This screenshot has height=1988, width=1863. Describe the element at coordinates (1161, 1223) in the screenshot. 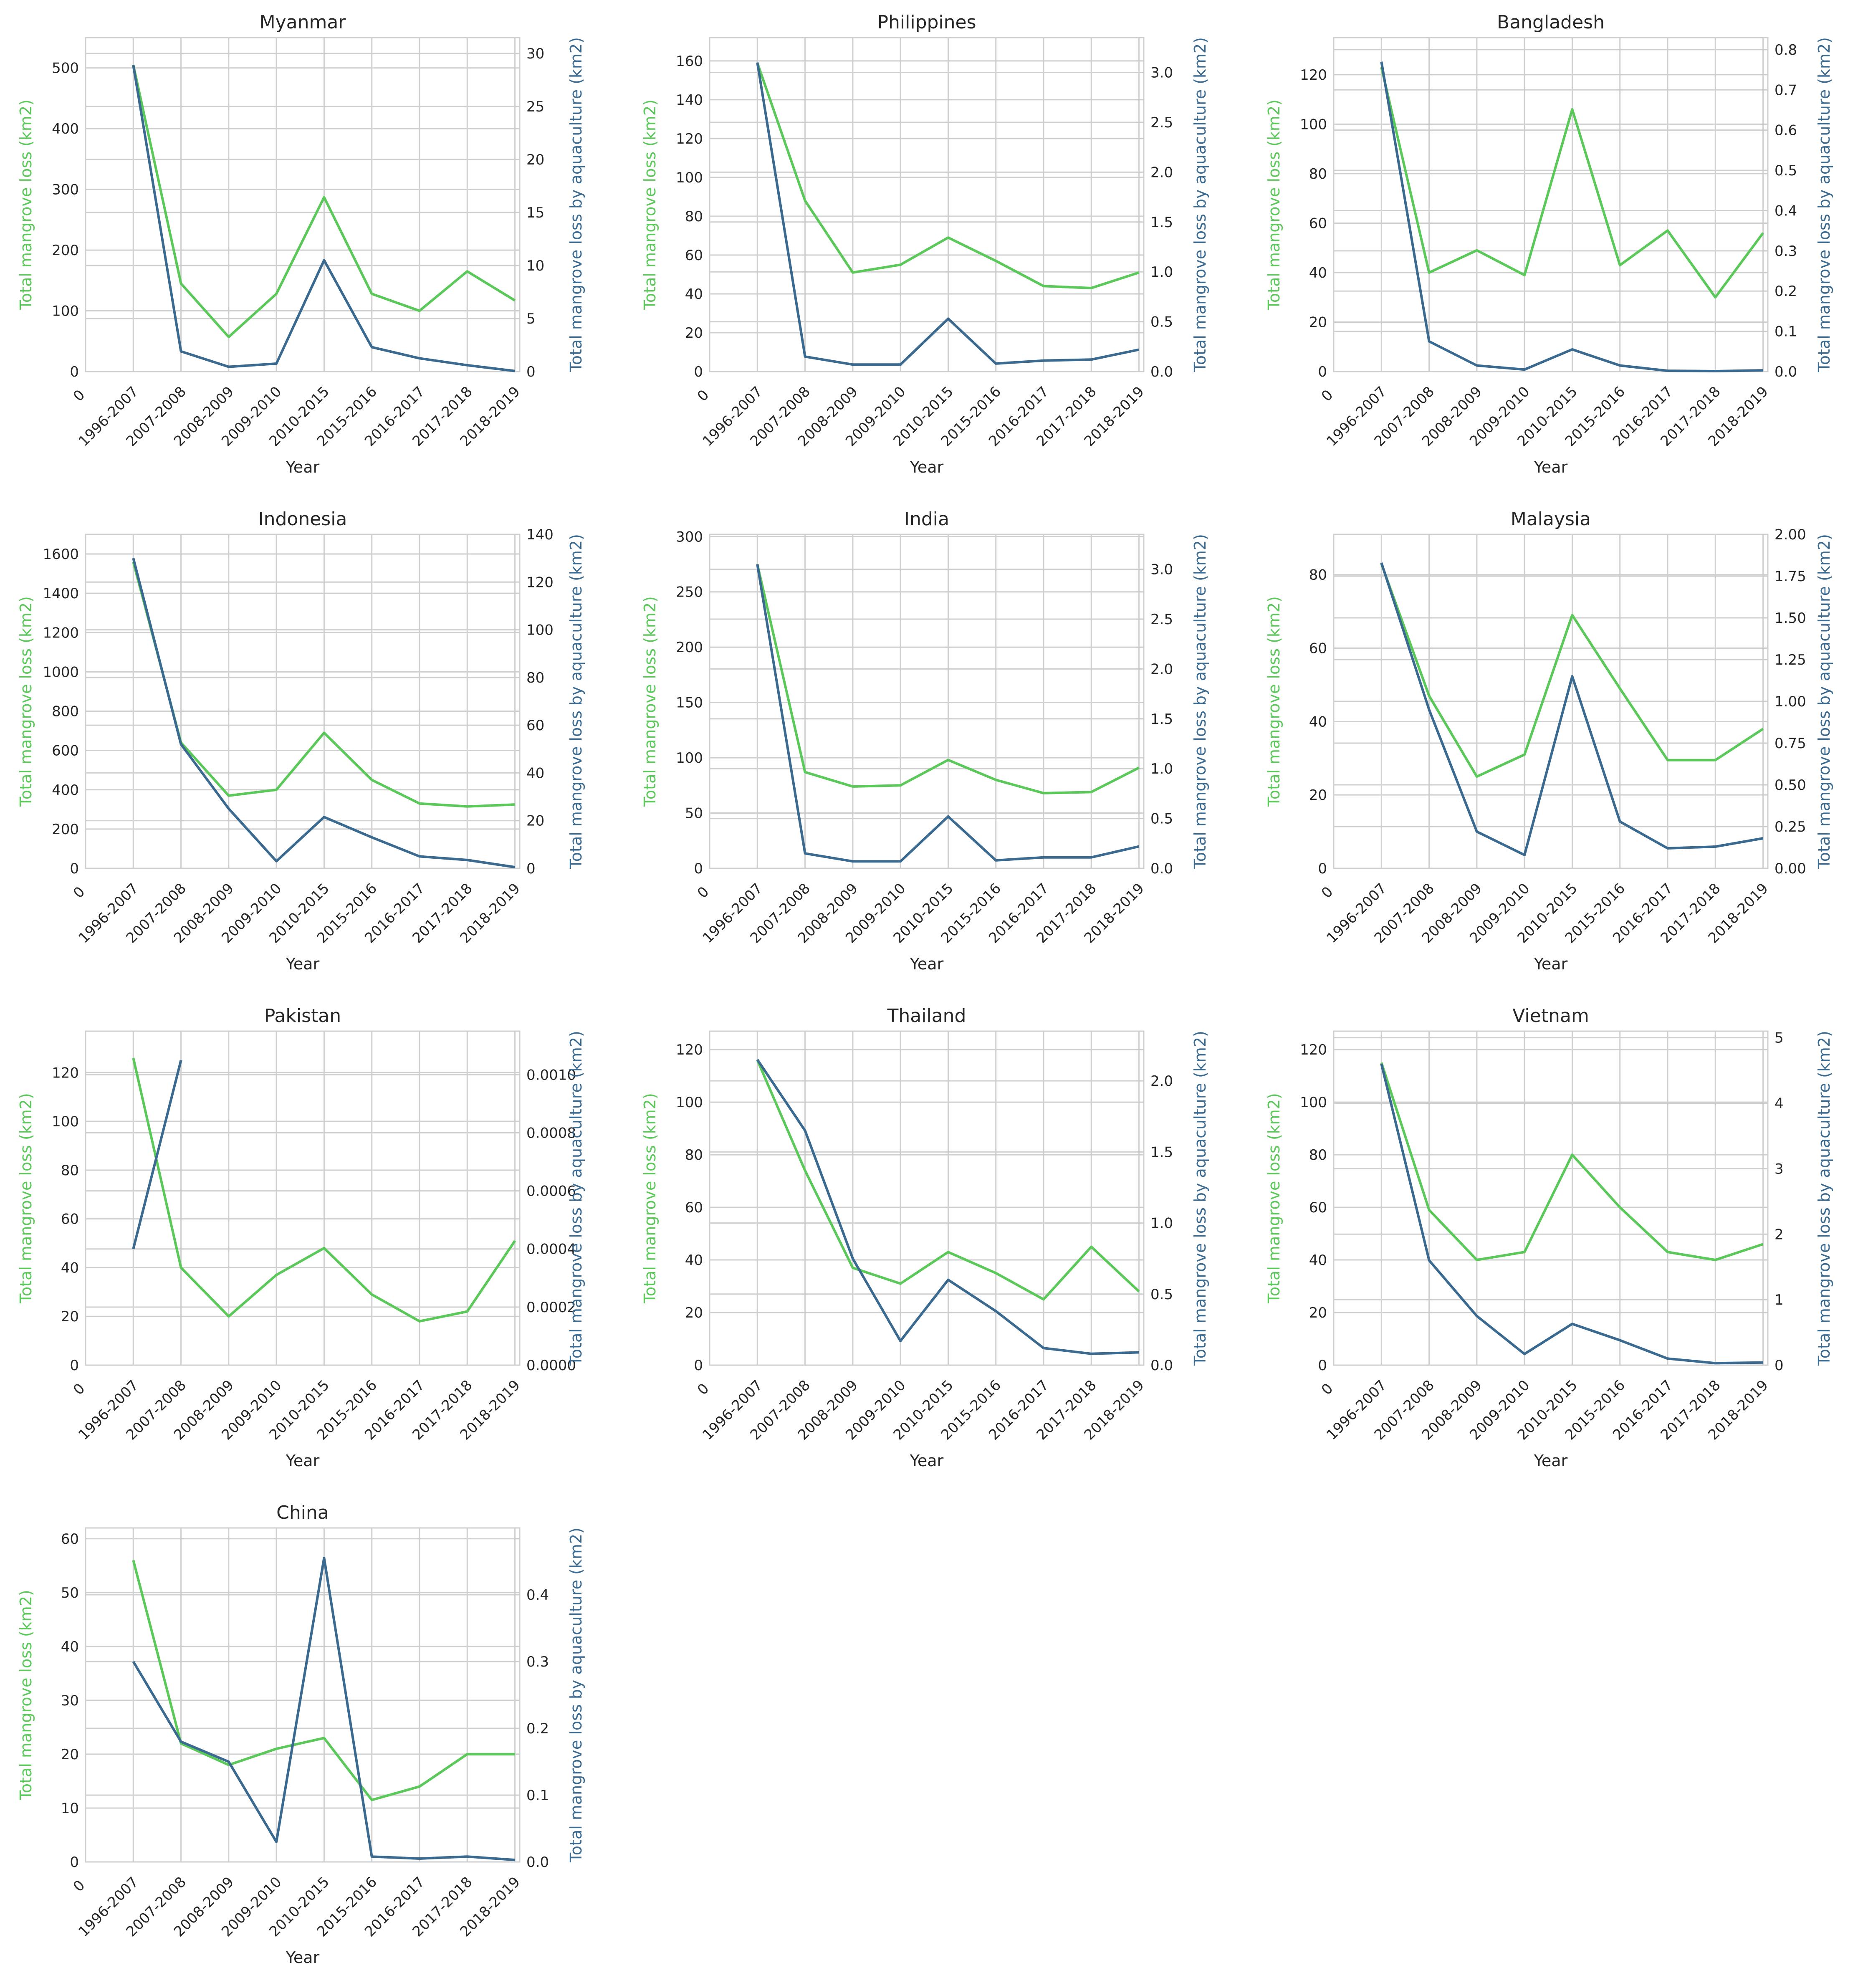

I see `ytick-label-right: 1.0` at that location.